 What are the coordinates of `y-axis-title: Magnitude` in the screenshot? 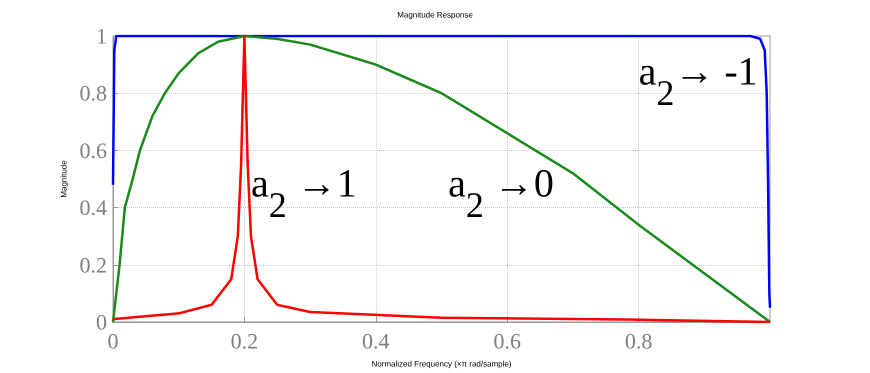 It's located at (64, 179).